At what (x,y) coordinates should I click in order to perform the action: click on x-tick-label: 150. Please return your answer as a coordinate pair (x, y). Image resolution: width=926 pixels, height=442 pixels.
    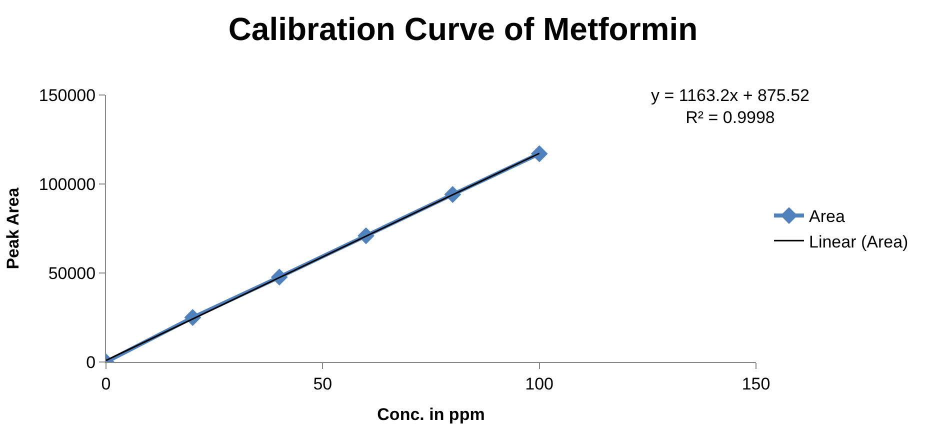
    Looking at the image, I should click on (756, 384).